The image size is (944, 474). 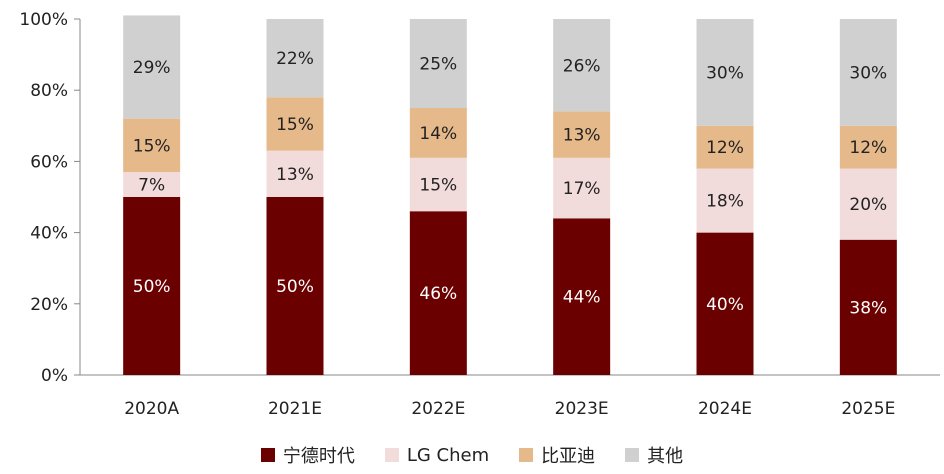 What do you see at coordinates (665, 456) in the screenshot?
I see `legend-label-others: 其他` at bounding box center [665, 456].